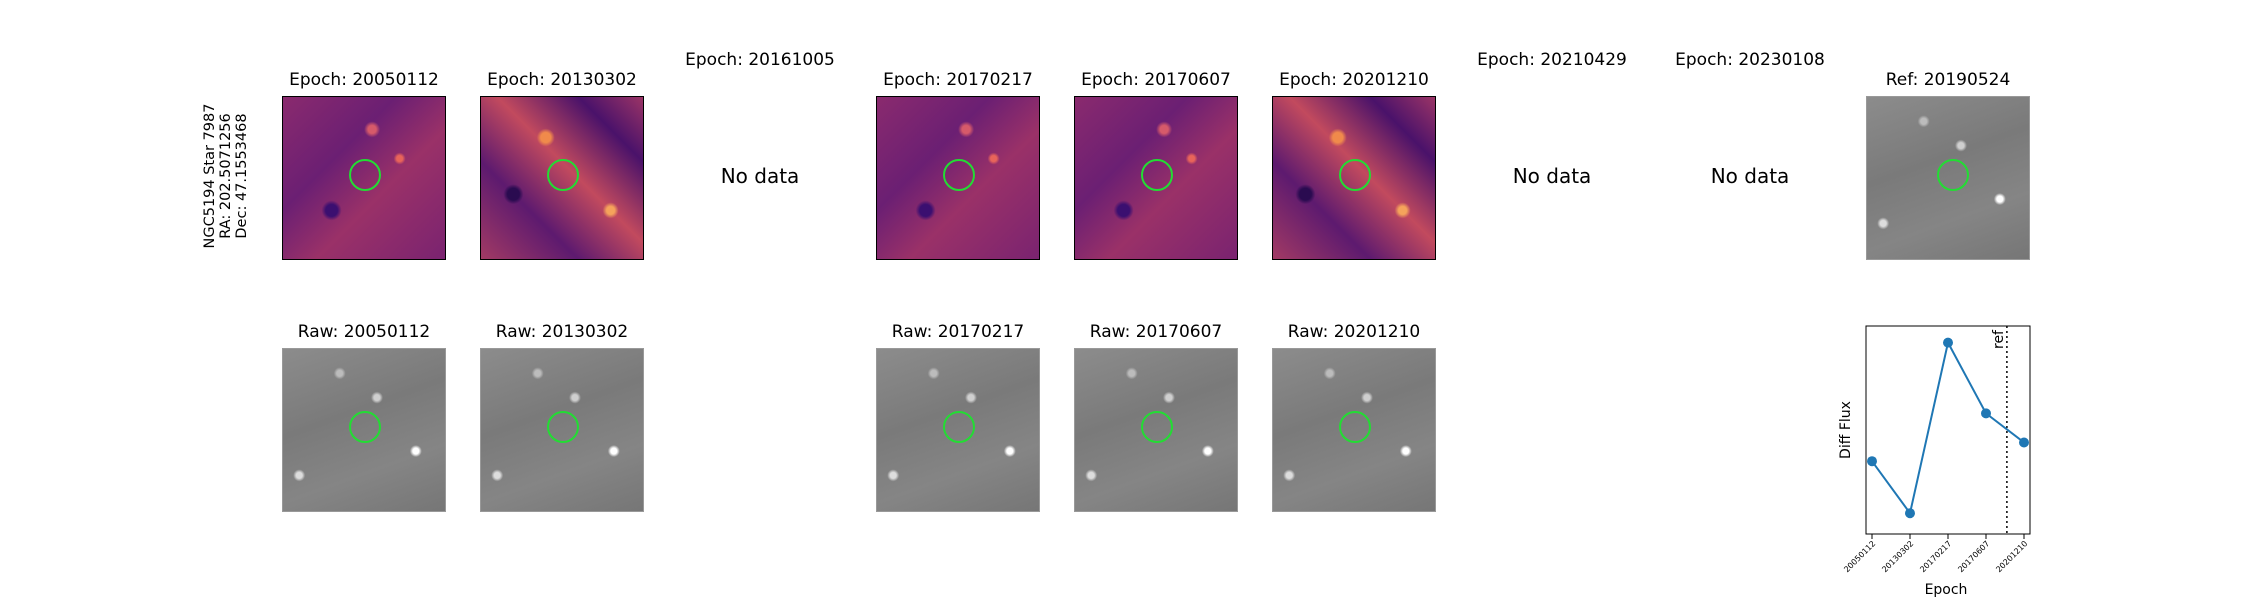 The width and height of the screenshot is (2250, 600). I want to click on diff-title-0: Epoch: 20050112, so click(364, 80).